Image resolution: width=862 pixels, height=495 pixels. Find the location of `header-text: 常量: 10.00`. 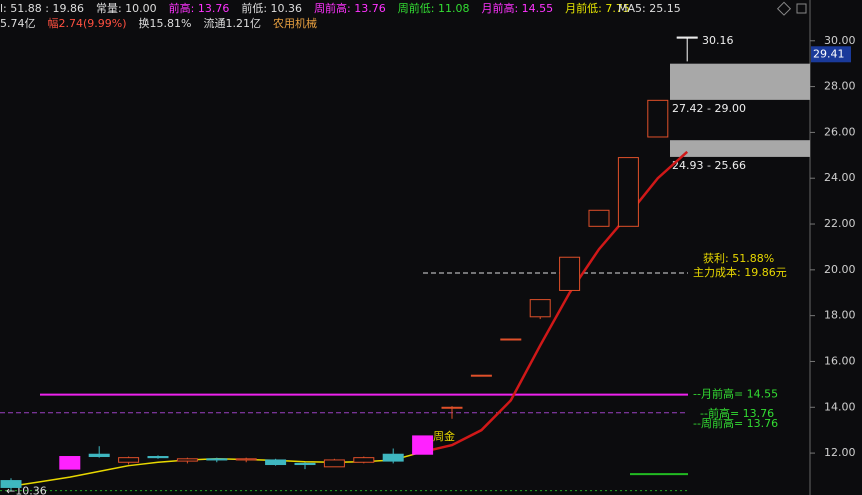

header-text: 常量: 10.00 is located at coordinates (126, 8).